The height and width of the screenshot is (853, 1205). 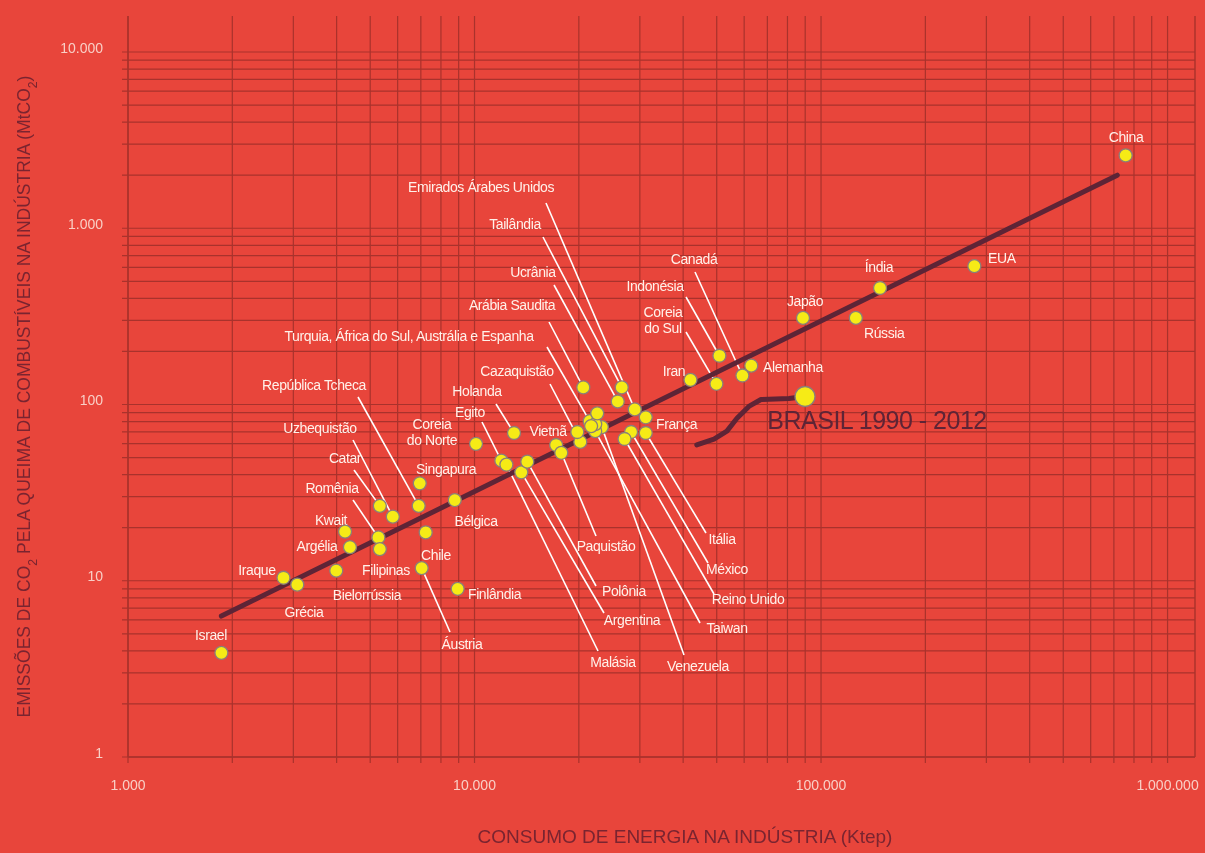 What do you see at coordinates (320, 427) in the screenshot?
I see `annotation: Uzbequistão` at bounding box center [320, 427].